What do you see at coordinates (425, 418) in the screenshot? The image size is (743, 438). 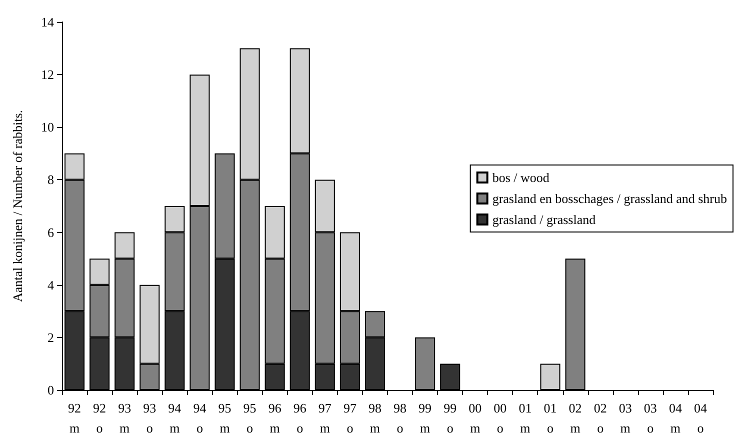 I see `x-tick-label: 99 m` at bounding box center [425, 418].